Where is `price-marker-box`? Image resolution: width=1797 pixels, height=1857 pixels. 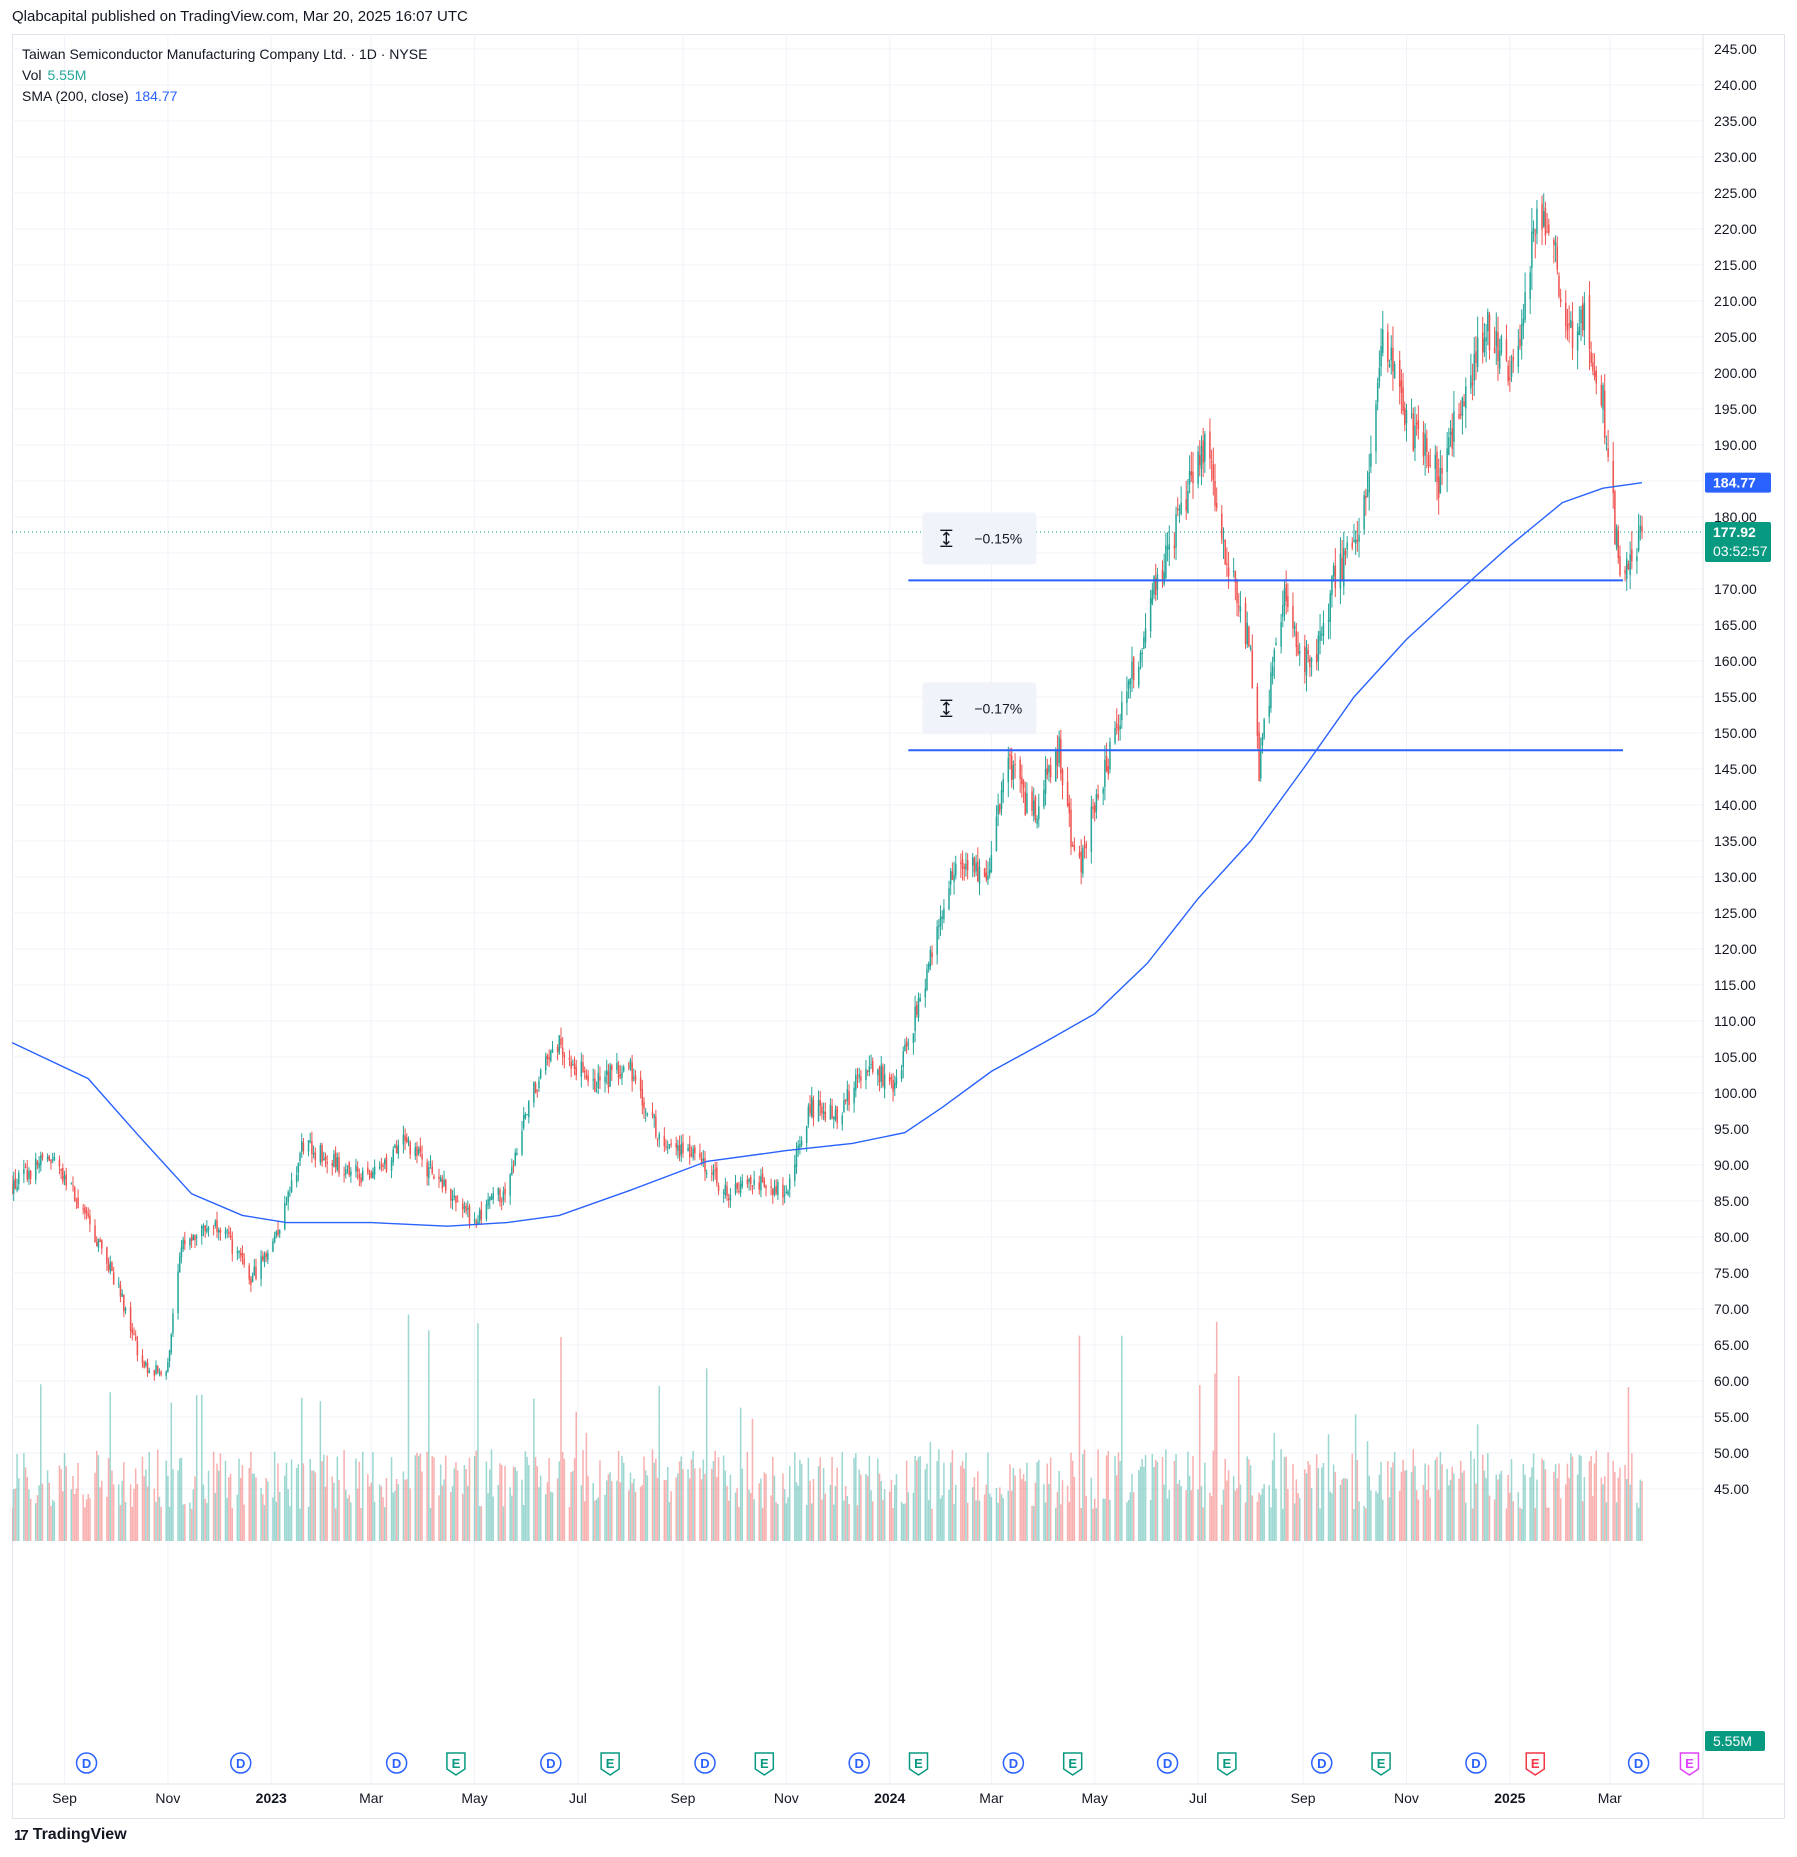 price-marker-box is located at coordinates (1738, 541).